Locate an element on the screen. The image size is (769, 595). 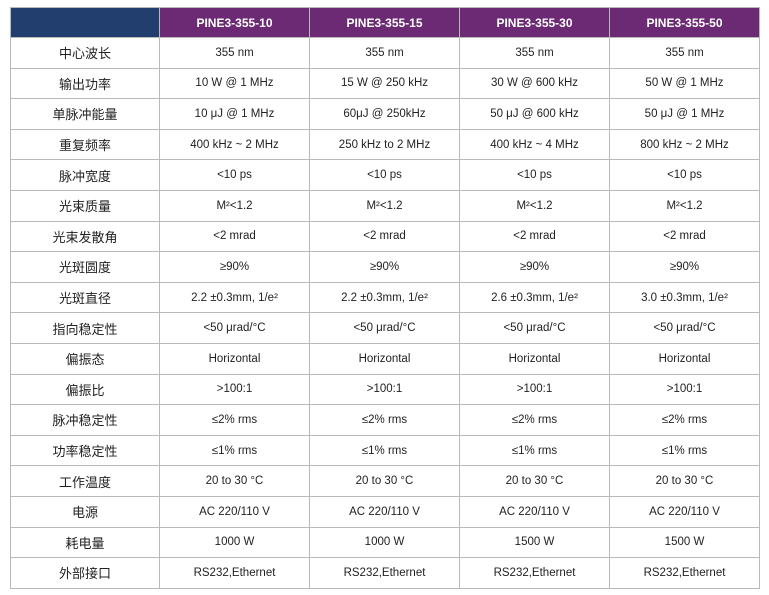
row-label: 光斑直径 is located at coordinates (85, 297).